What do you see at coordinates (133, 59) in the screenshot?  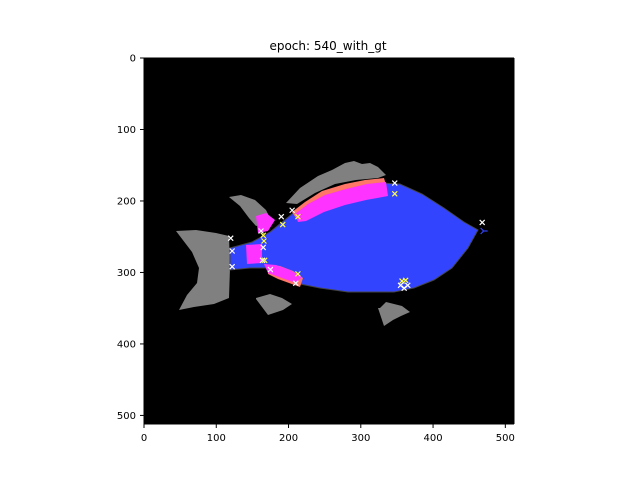 I see `y-tick-label: 0` at bounding box center [133, 59].